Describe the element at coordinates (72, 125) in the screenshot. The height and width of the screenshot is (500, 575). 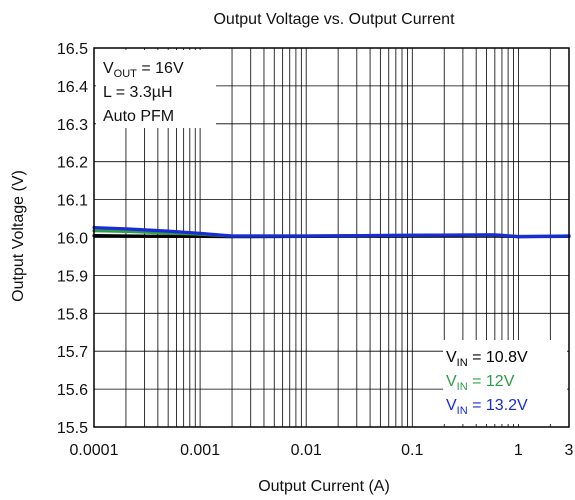
I see `y-tick-label: 16.3` at that location.